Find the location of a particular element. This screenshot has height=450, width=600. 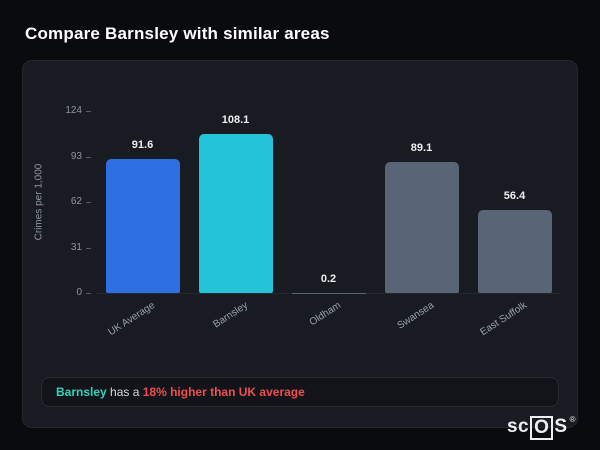

logo-text-post: S is located at coordinates (561, 426).